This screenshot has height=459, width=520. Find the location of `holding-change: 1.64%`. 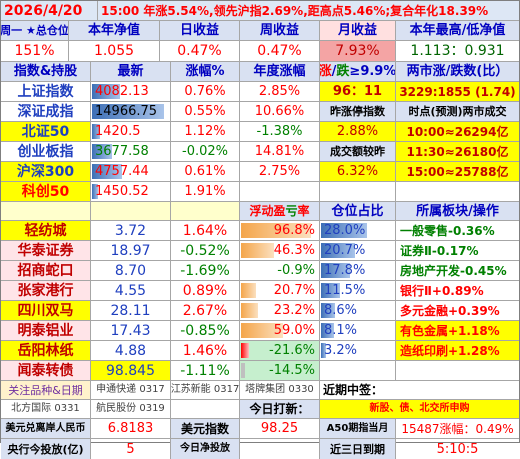

holding-change: 1.64% is located at coordinates (205, 230).